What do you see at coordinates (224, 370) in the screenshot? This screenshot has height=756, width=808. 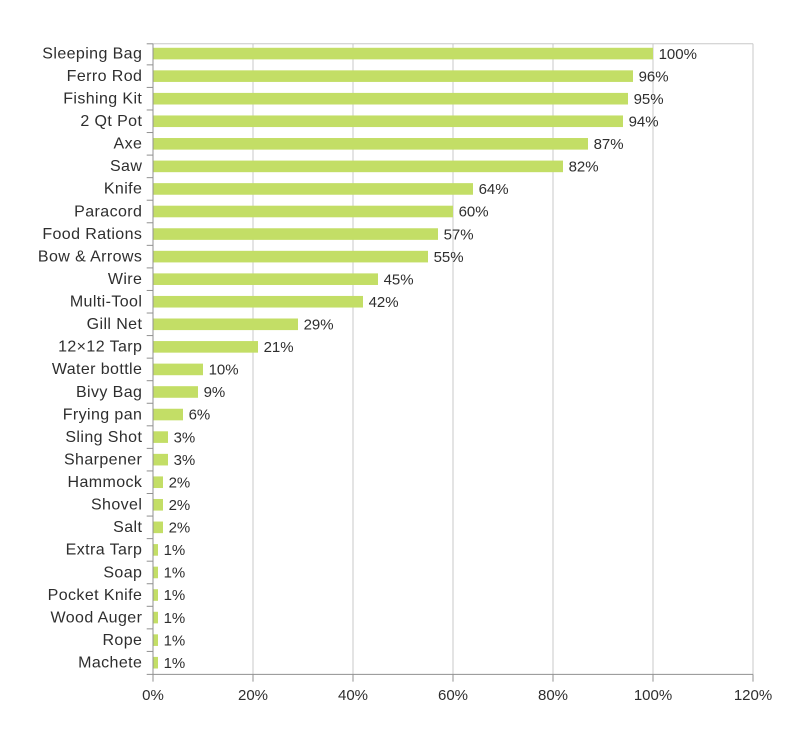 I see `svg-text: 10%` at bounding box center [224, 370].